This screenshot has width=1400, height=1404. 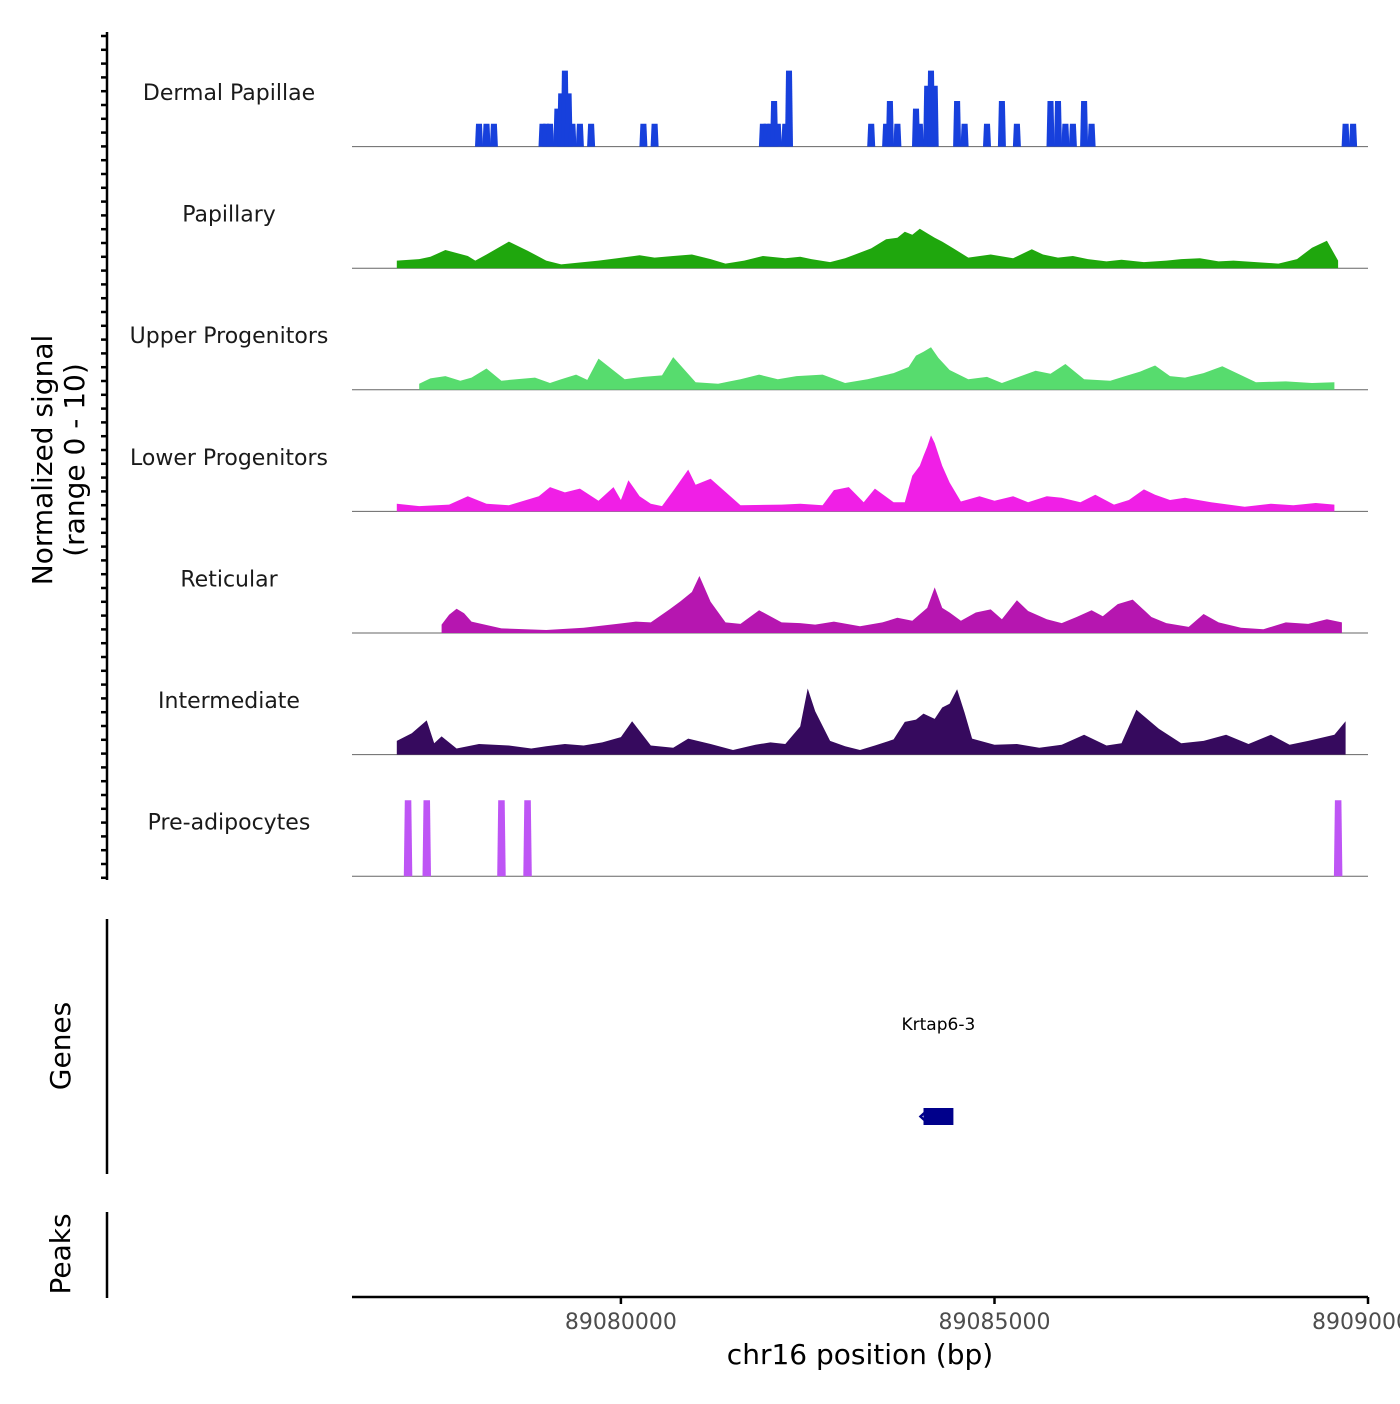 I want to click on x-axis-label: chr16 position (bp), so click(x=860, y=1354).